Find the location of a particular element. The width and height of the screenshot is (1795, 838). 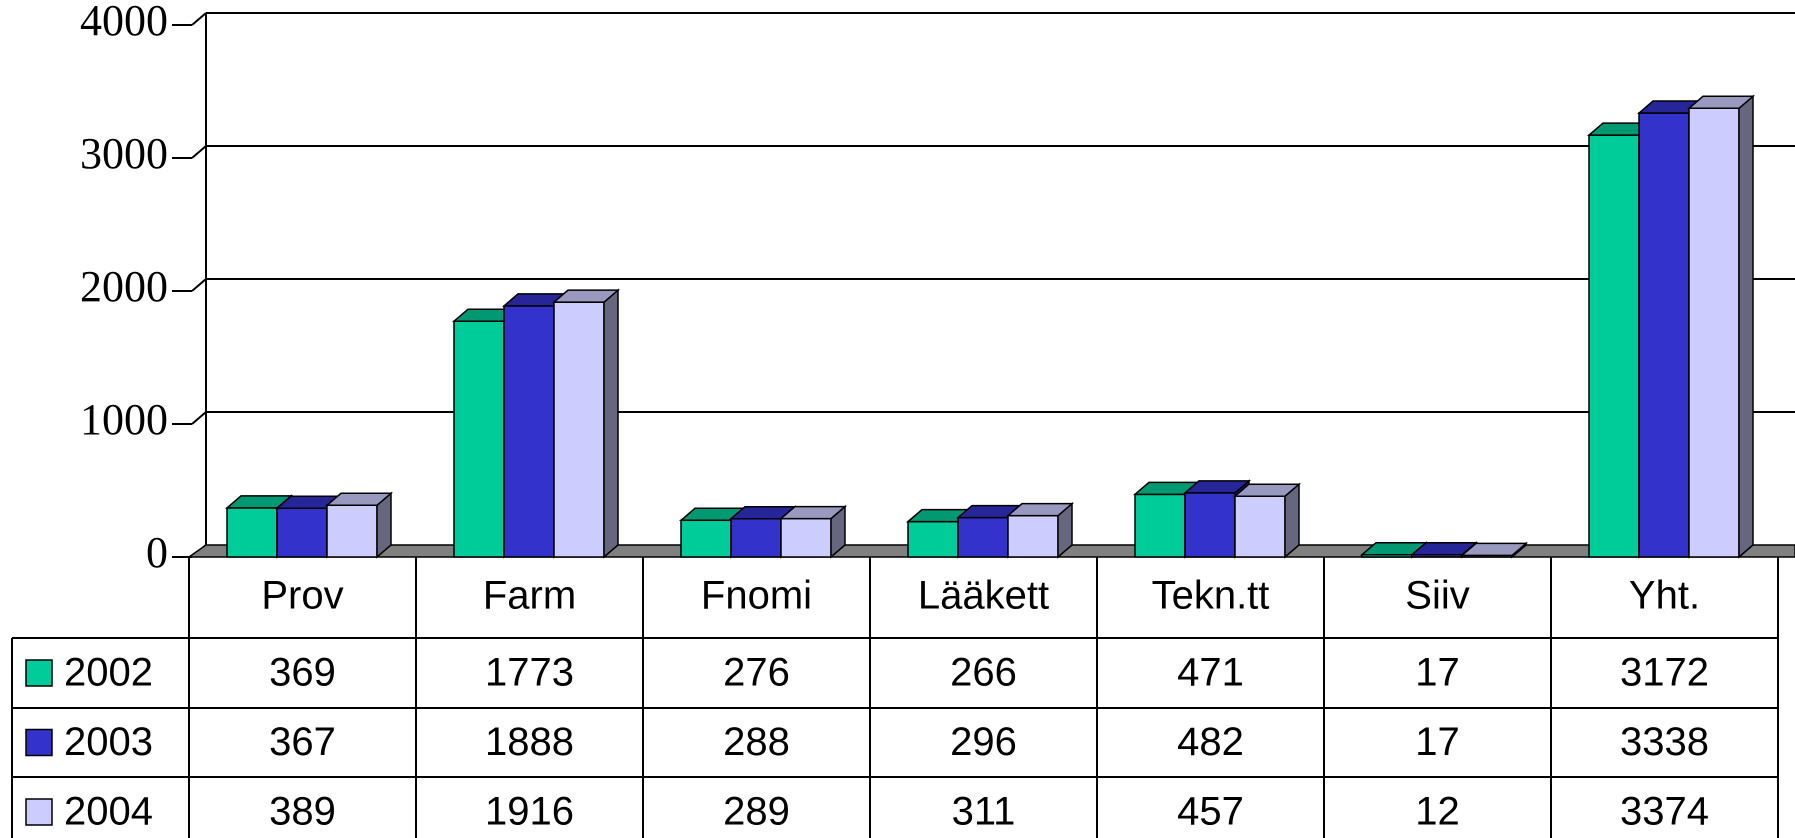

x-tick-label: Lääkett is located at coordinates (983, 596).